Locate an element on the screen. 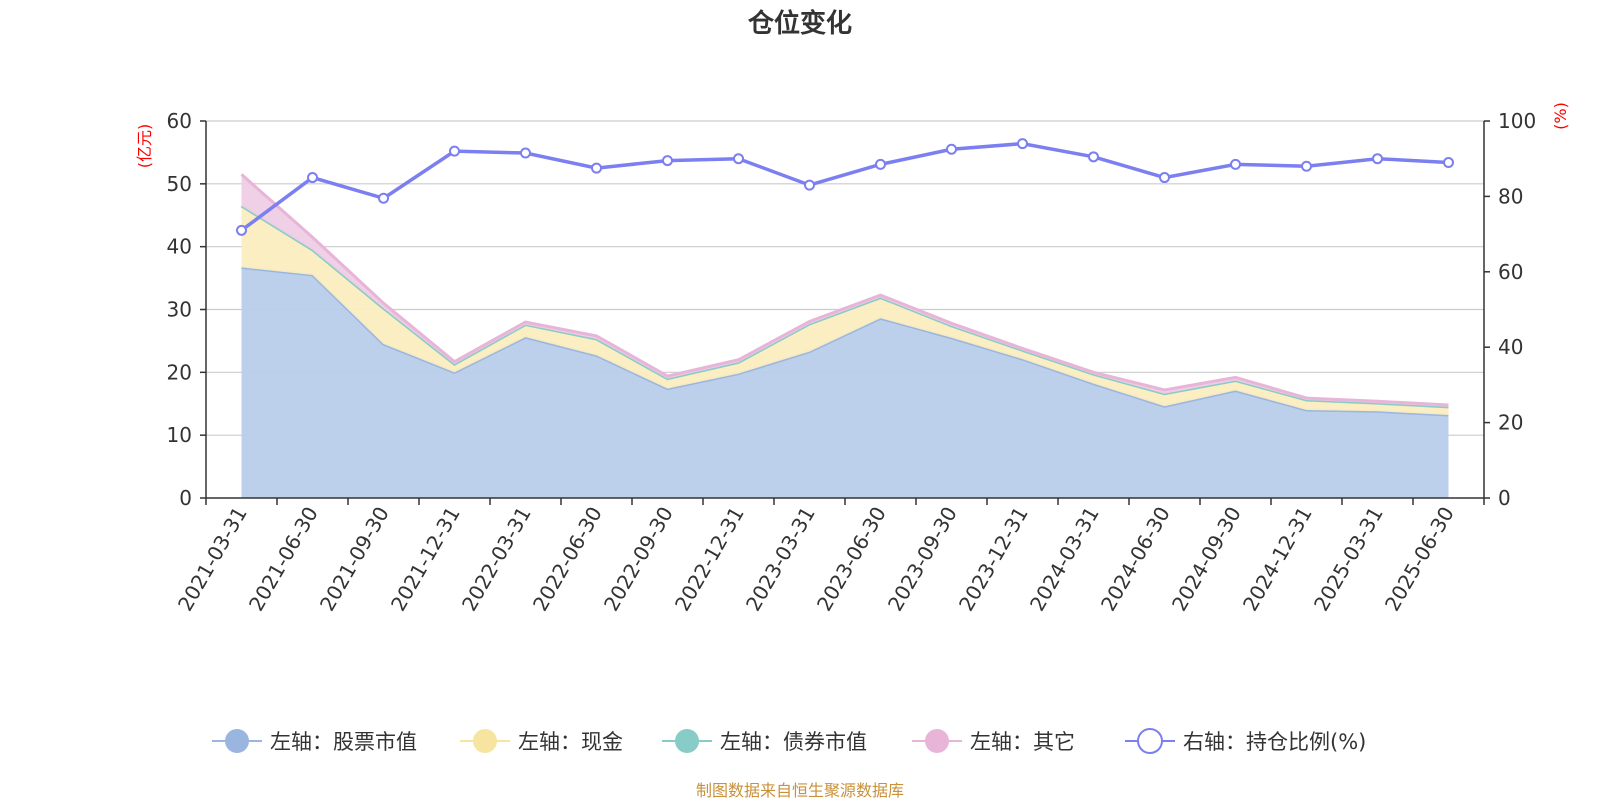 The width and height of the screenshot is (1600, 800). right-axis-tick-label: 60 is located at coordinates (1510, 272).